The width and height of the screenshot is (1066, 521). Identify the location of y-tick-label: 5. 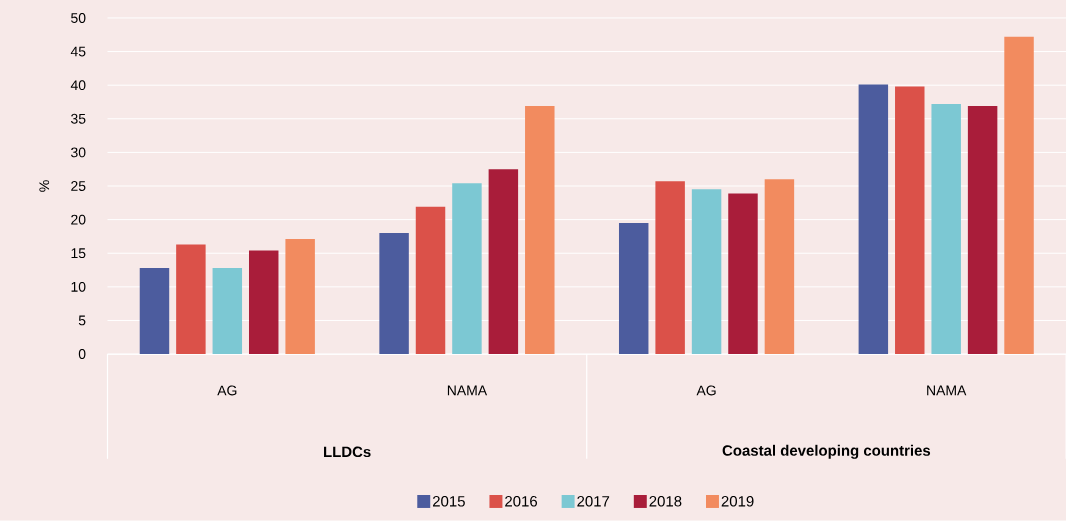
(82, 320).